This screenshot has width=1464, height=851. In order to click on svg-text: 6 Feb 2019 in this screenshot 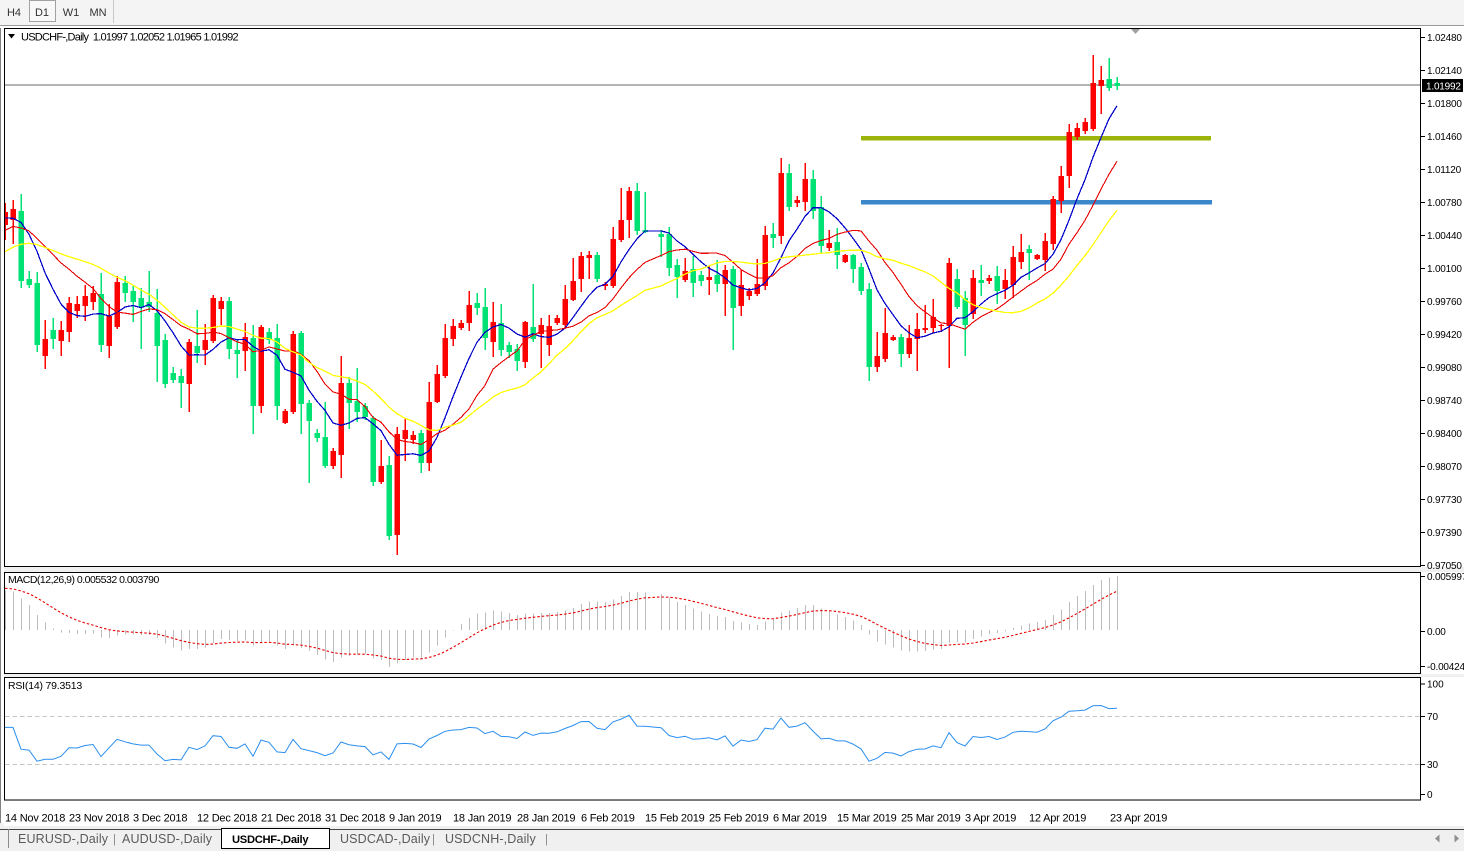, I will do `click(608, 819)`.